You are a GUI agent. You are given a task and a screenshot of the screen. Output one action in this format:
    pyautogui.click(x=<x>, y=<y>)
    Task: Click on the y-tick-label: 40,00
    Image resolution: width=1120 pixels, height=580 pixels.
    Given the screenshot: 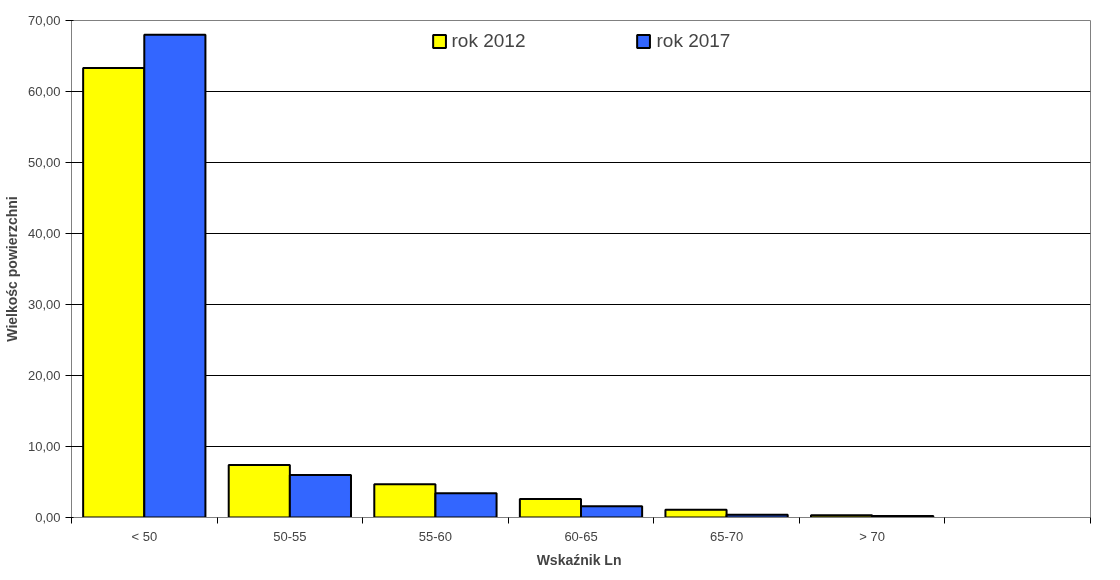 What is the action you would take?
    pyautogui.click(x=44, y=233)
    